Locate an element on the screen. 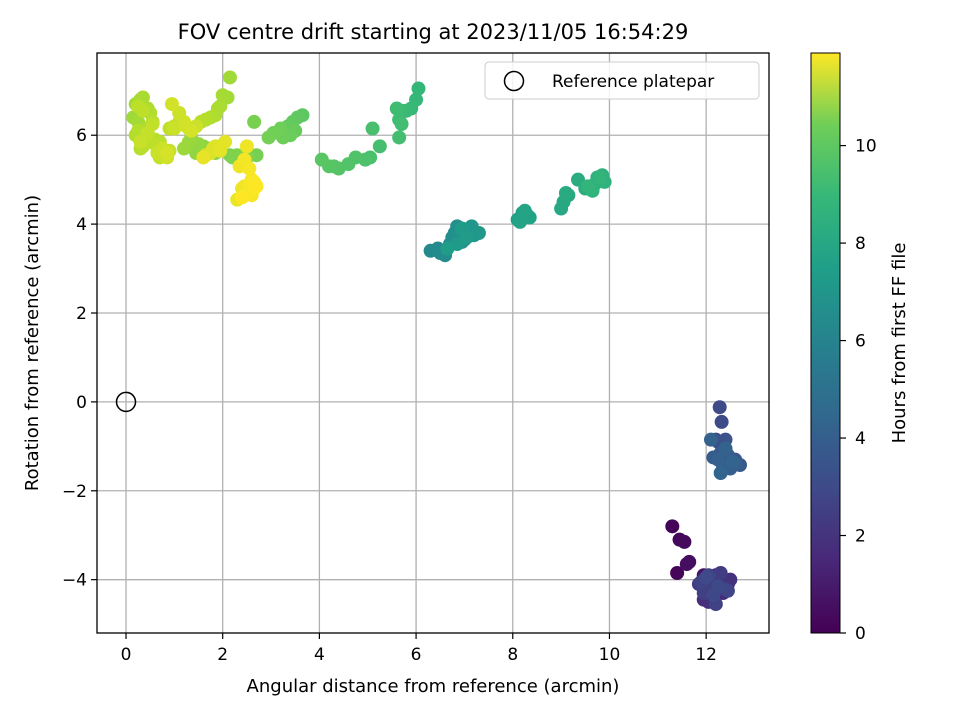 The height and width of the screenshot is (720, 960). legend-label: Reference platepar is located at coordinates (633, 82).